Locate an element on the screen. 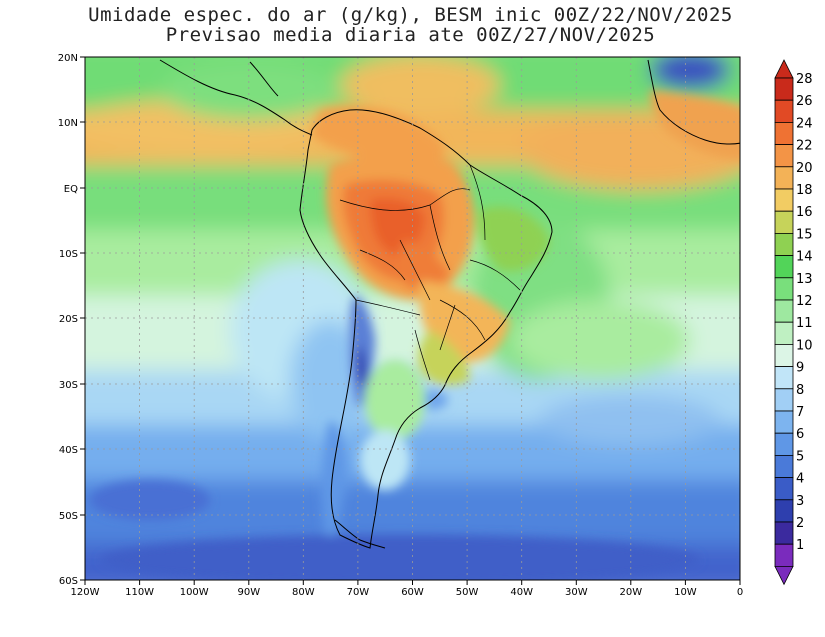  lon-label: 110W is located at coordinates (139, 592).